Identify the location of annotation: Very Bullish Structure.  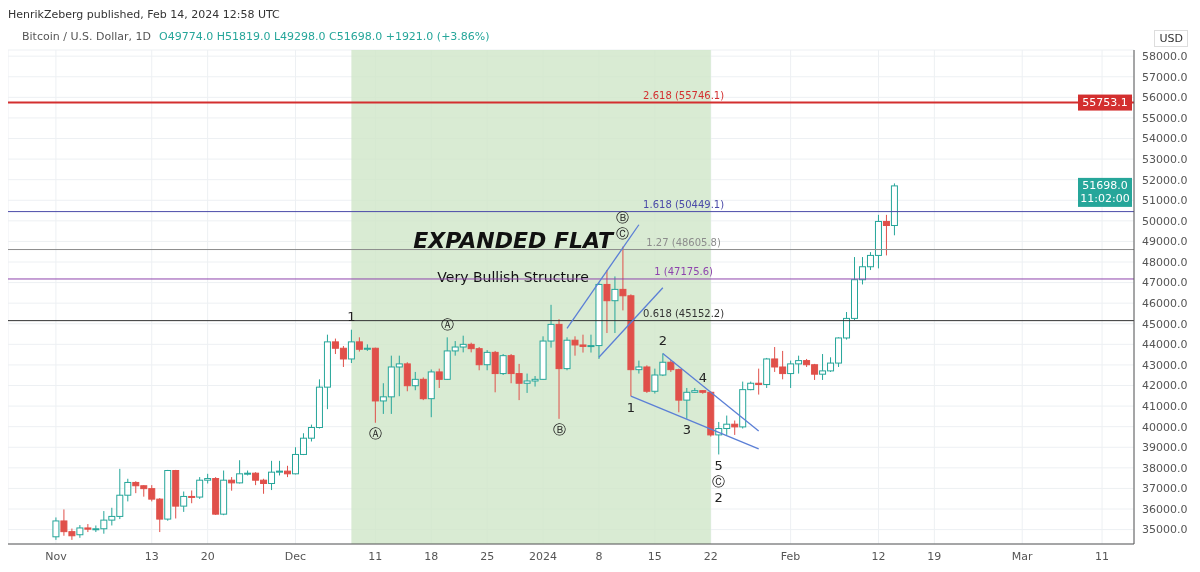
(513, 277).